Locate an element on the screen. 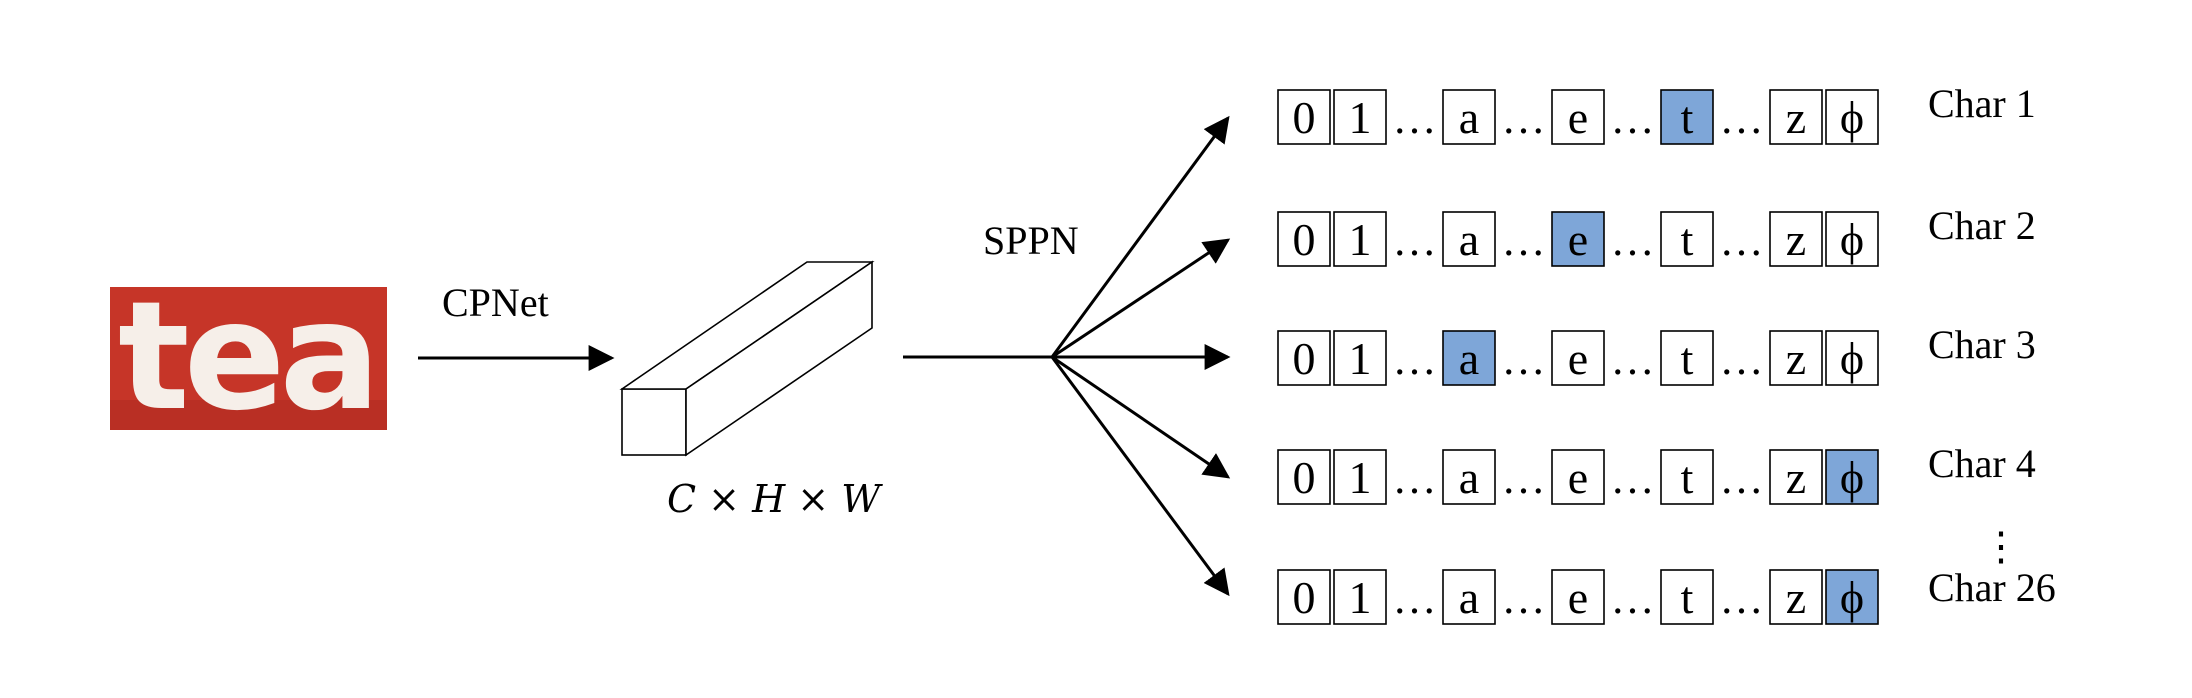 This screenshot has height=698, width=2192. input-image-word: tea is located at coordinates (246, 357).